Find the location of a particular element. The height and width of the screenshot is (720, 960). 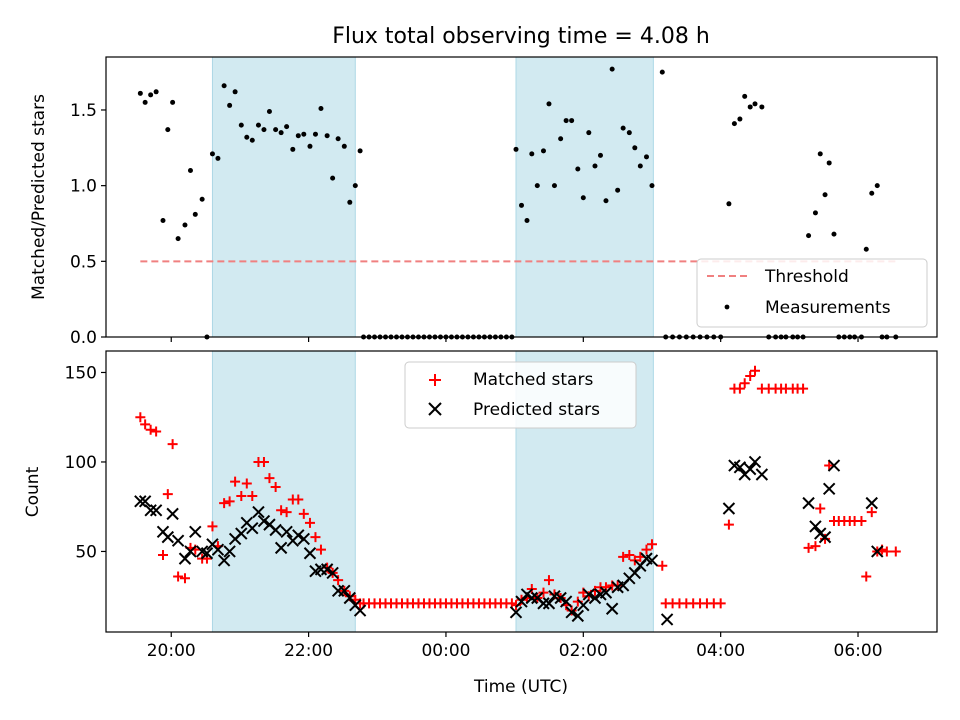

x-tick-label: 02:00 is located at coordinates (583, 651).